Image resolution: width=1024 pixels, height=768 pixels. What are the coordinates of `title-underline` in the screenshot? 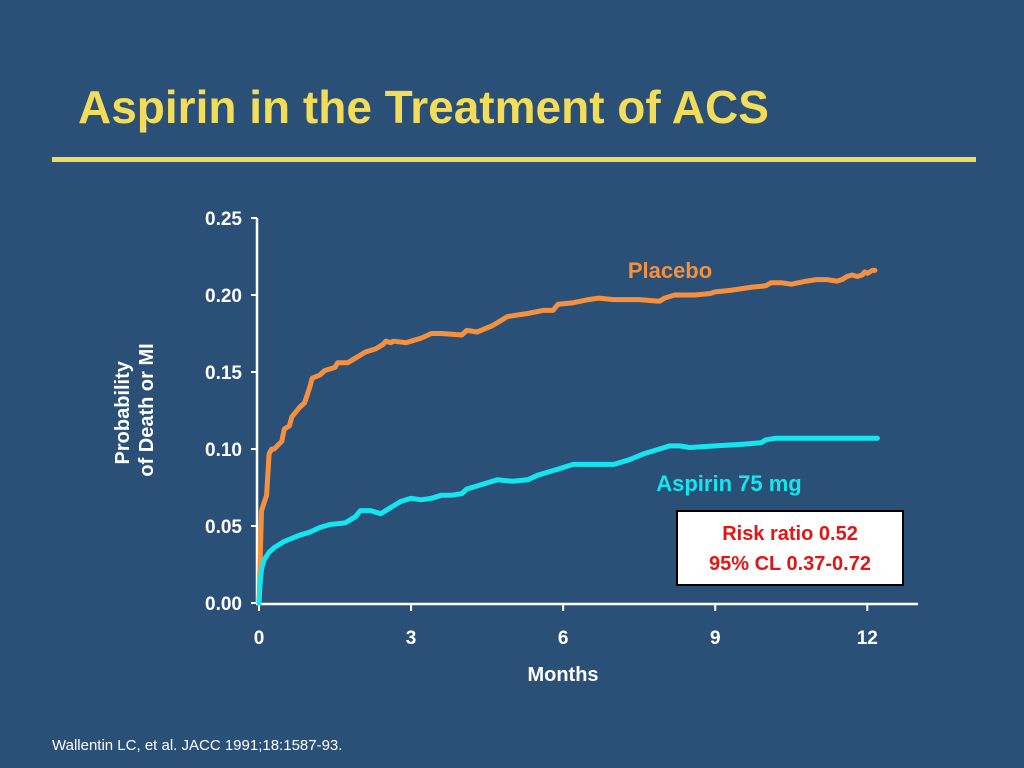 It's located at (514, 159).